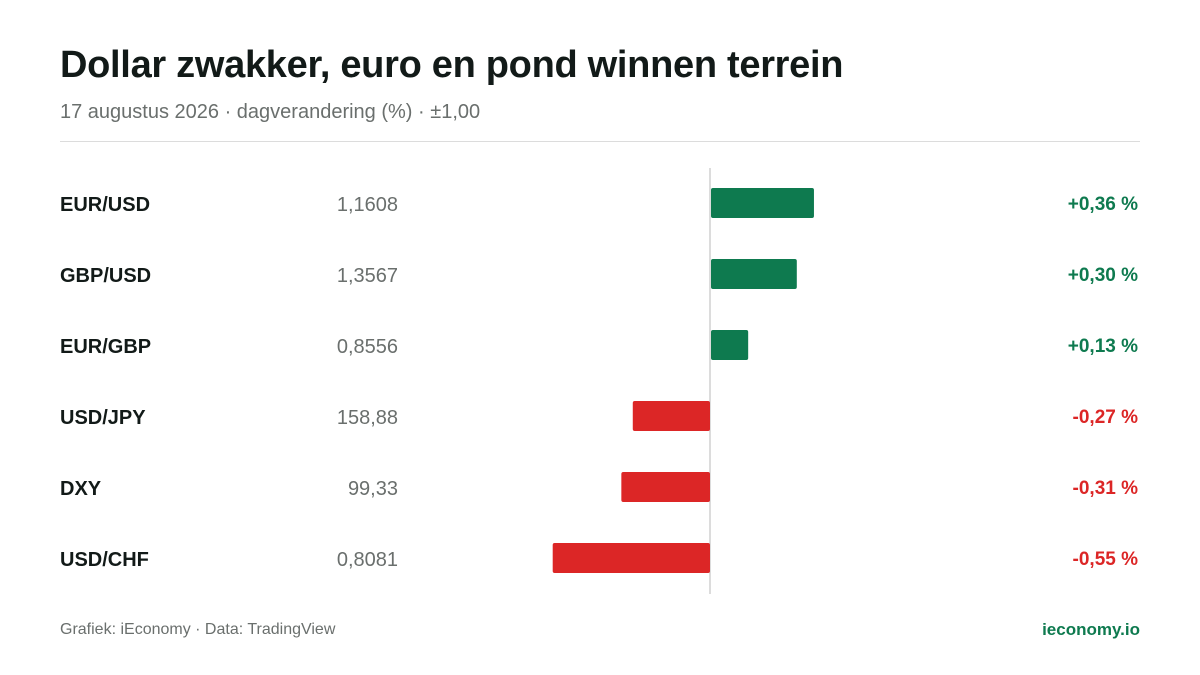  I want to click on bar-usd-jpy, so click(671, 416).